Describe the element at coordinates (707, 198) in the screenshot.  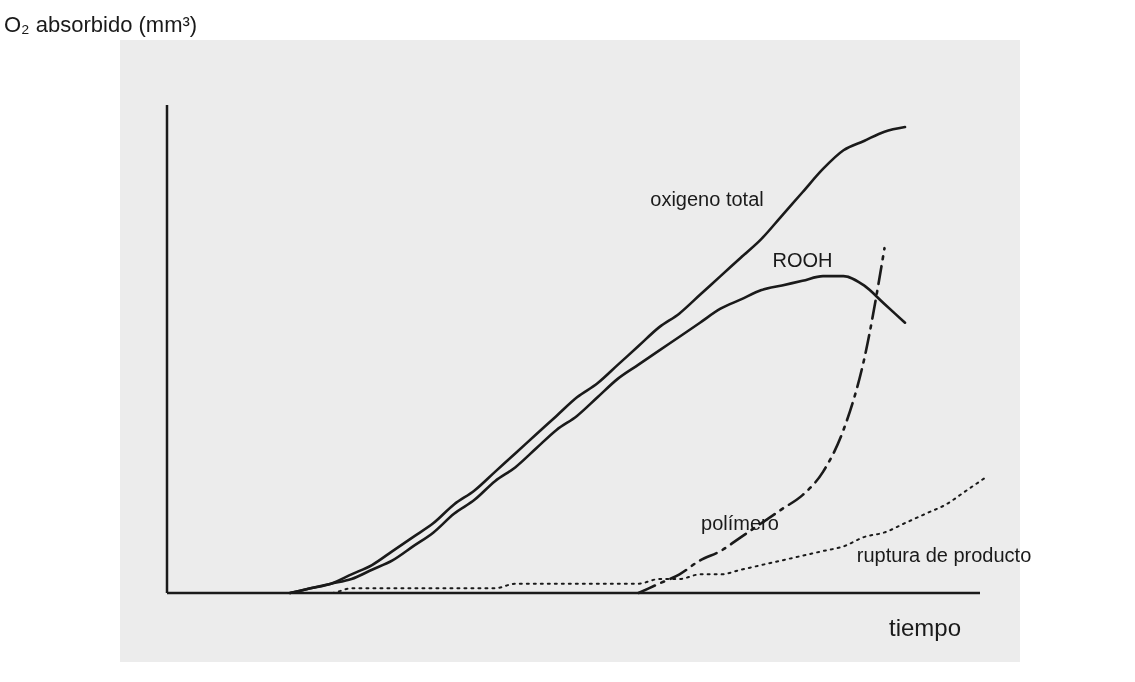
I see `series-label: oxigeno total` at that location.